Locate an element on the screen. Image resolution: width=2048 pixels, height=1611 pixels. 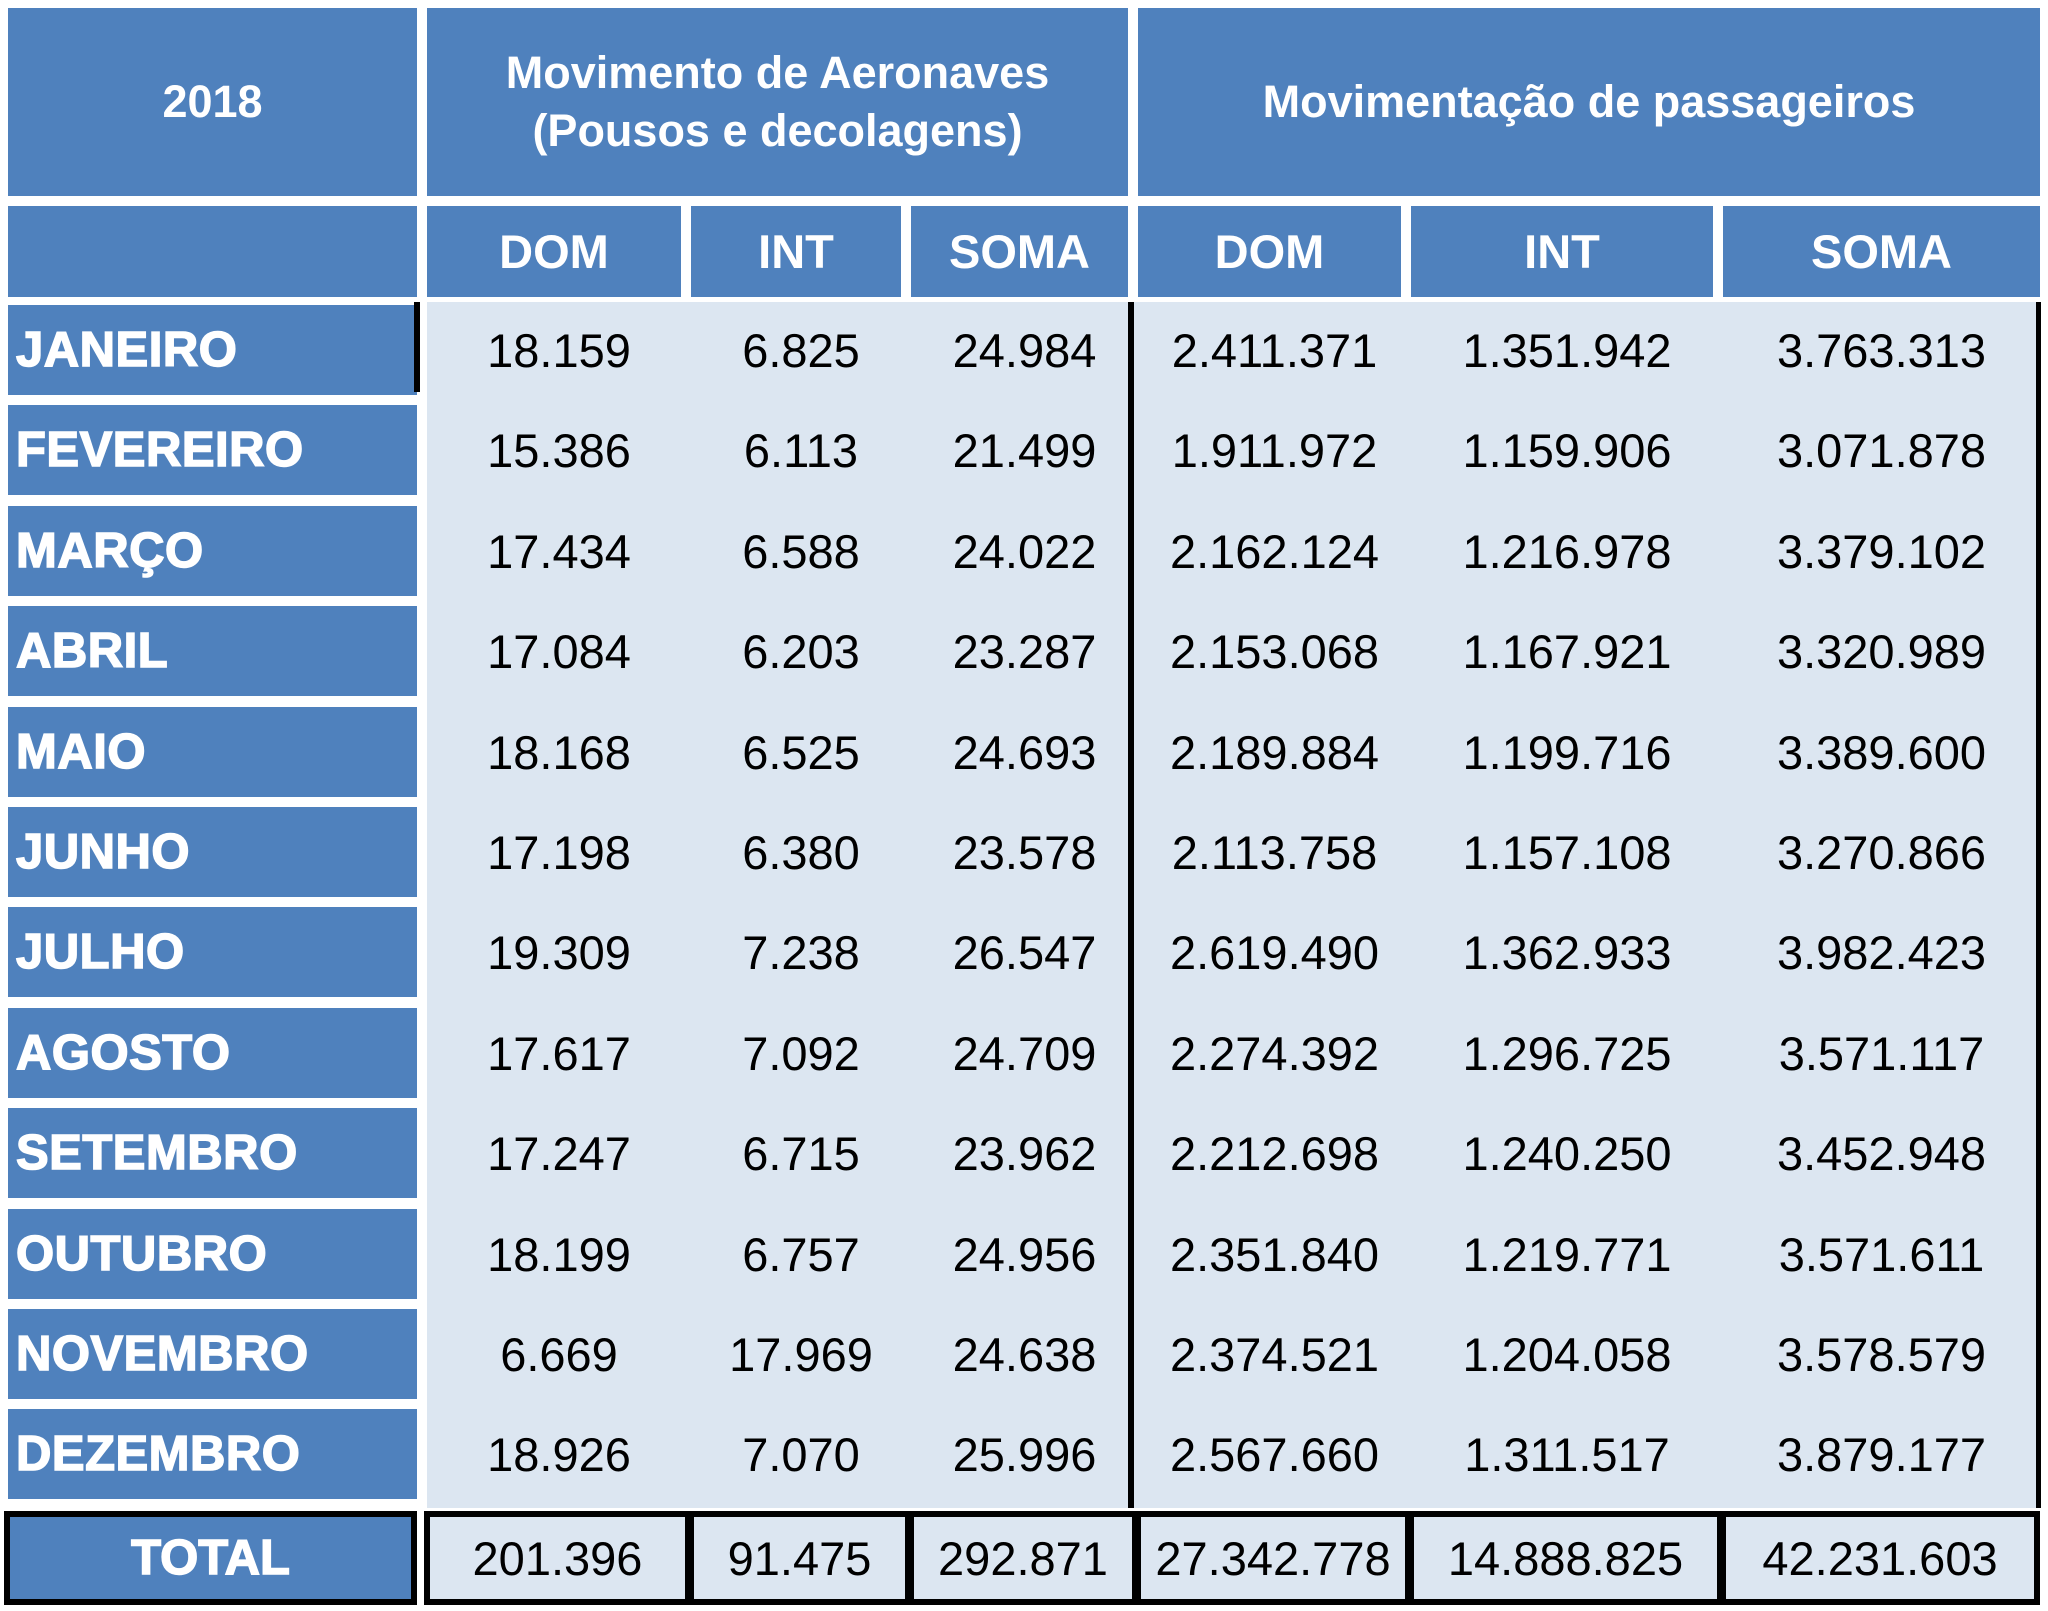
cell-pax-int: 1.159.906 is located at coordinates (1567, 450).